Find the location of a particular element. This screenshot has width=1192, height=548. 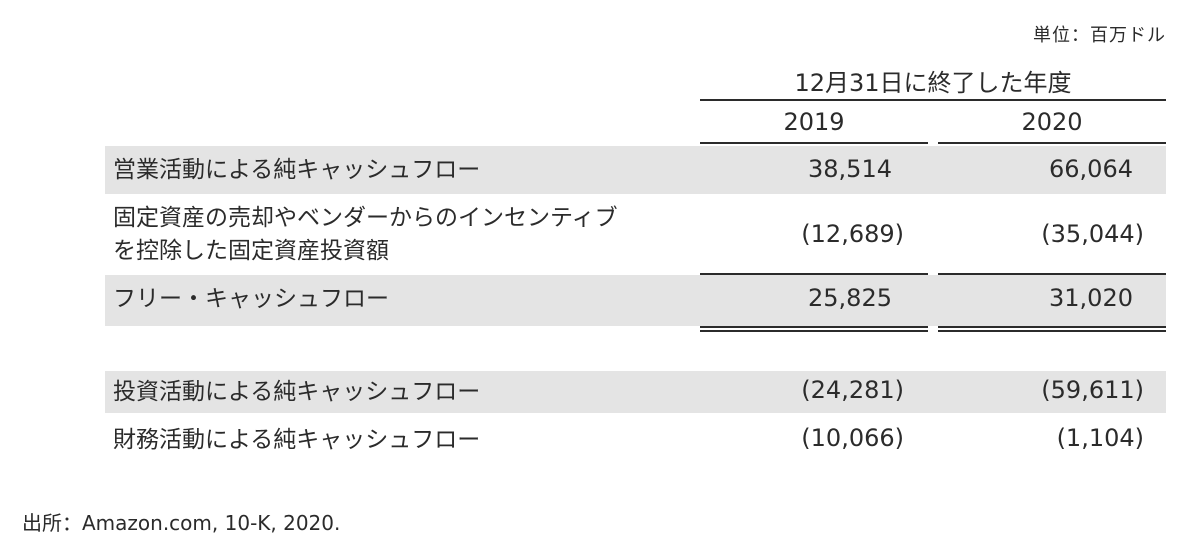

row-band-operating is located at coordinates (635, 170).